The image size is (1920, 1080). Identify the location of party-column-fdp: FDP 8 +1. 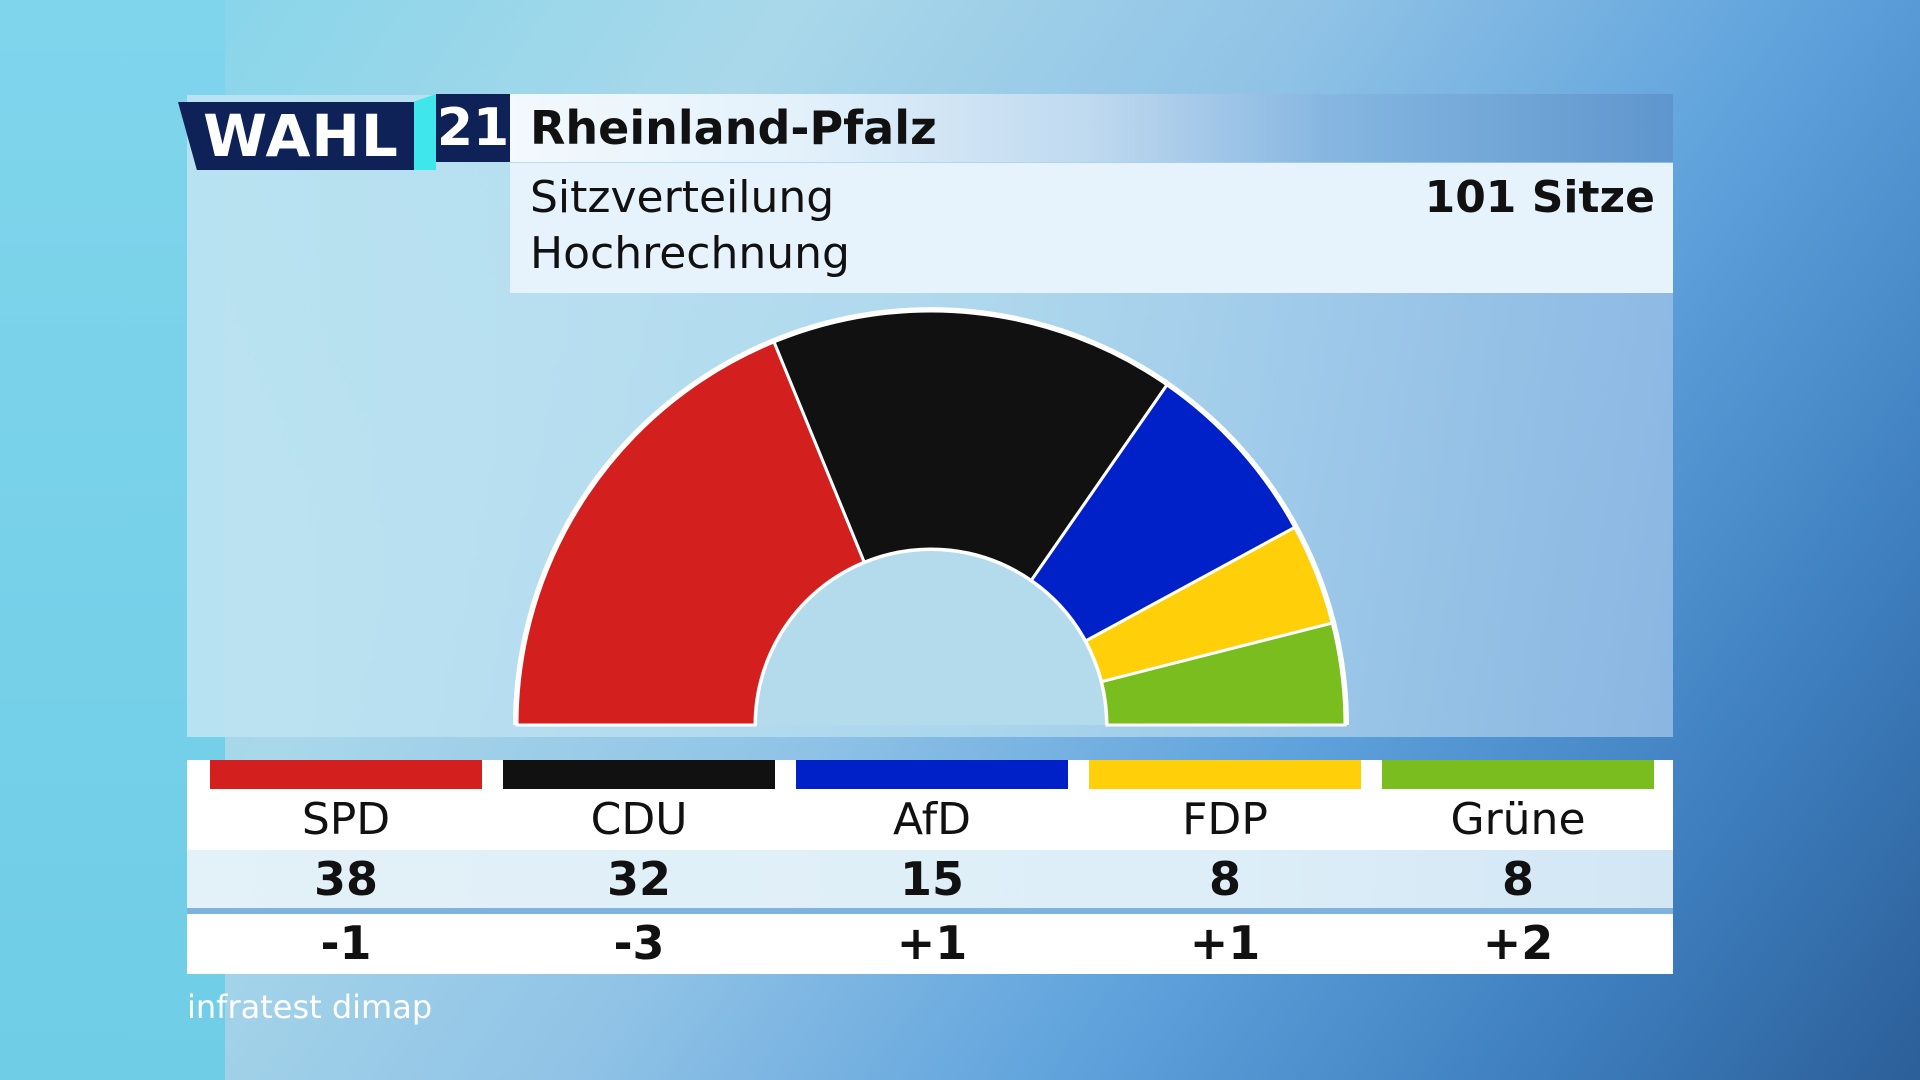
(1225, 867).